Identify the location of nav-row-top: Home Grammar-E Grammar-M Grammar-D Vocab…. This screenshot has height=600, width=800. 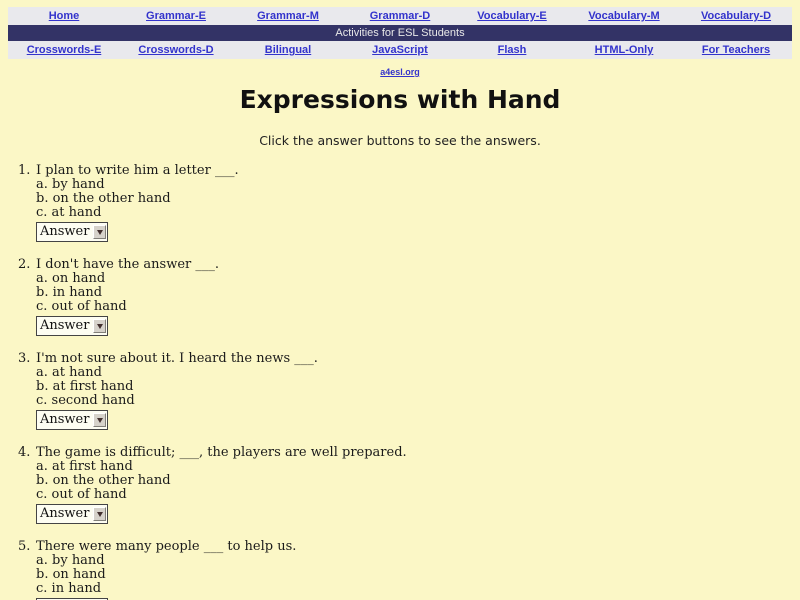
(400, 16).